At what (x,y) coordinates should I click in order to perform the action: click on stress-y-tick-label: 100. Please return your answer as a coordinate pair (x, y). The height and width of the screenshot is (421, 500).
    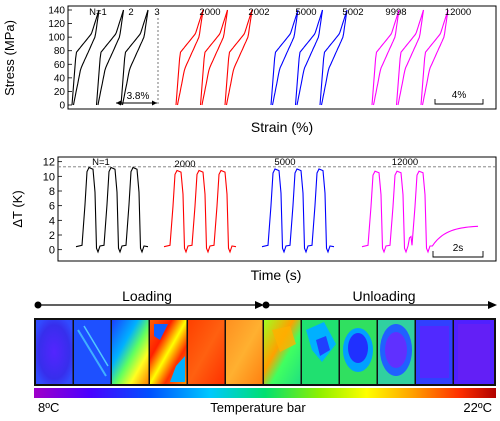
    Looking at the image, I should click on (56, 38).